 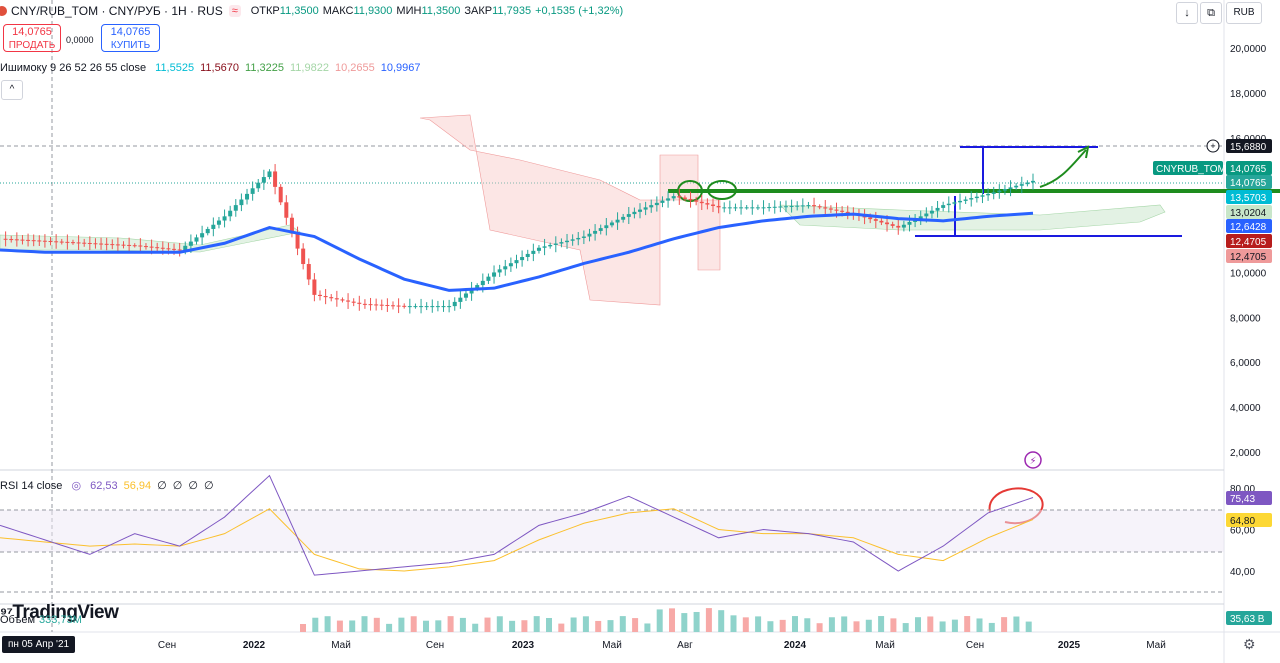 I want to click on ichimoku-value: 11,5670, so click(x=220, y=68).